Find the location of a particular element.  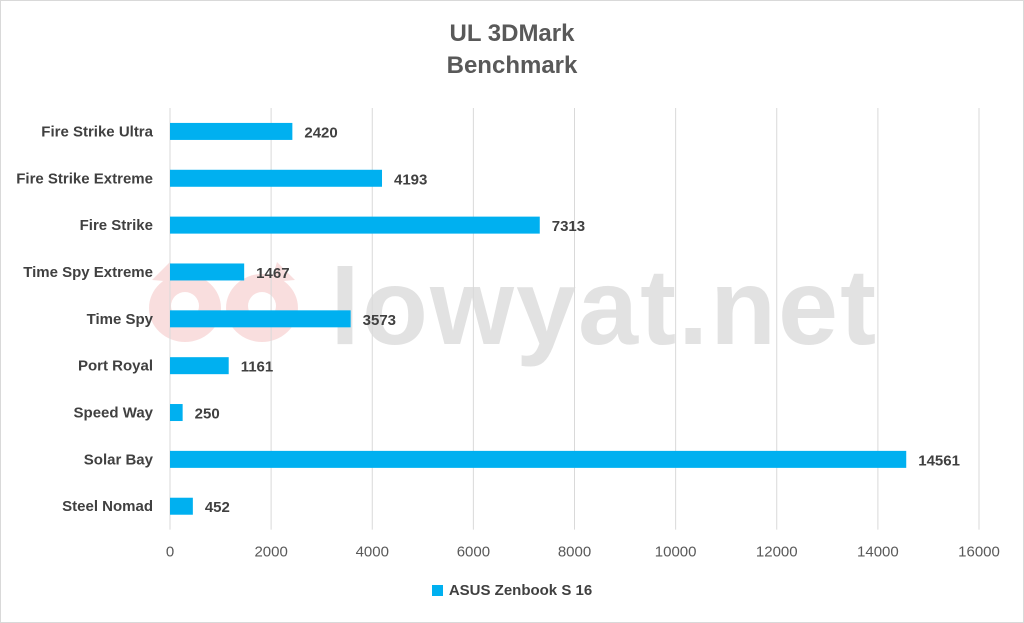

category-label: Time Spy is located at coordinates (120, 319).